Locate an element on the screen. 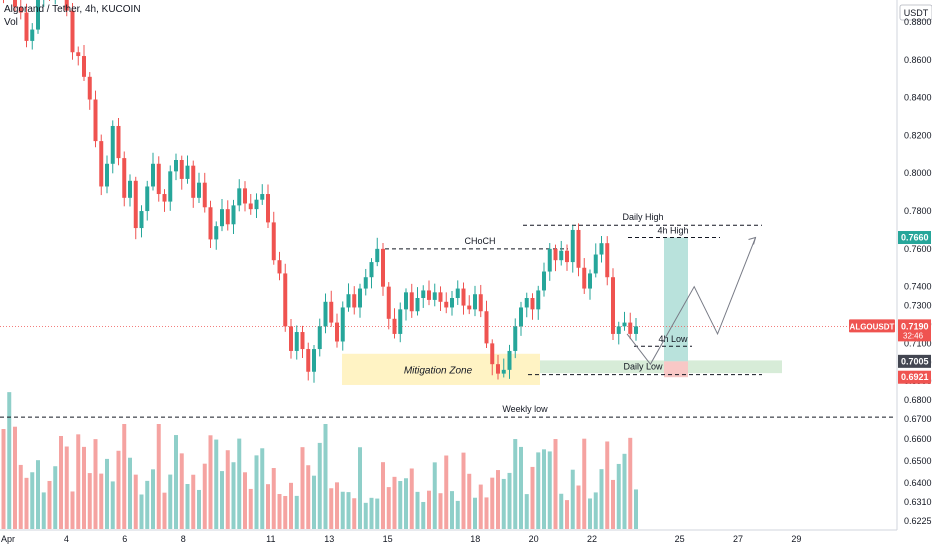 This screenshot has height=550, width=932. h4-high-label: 4h High is located at coordinates (672, 231).